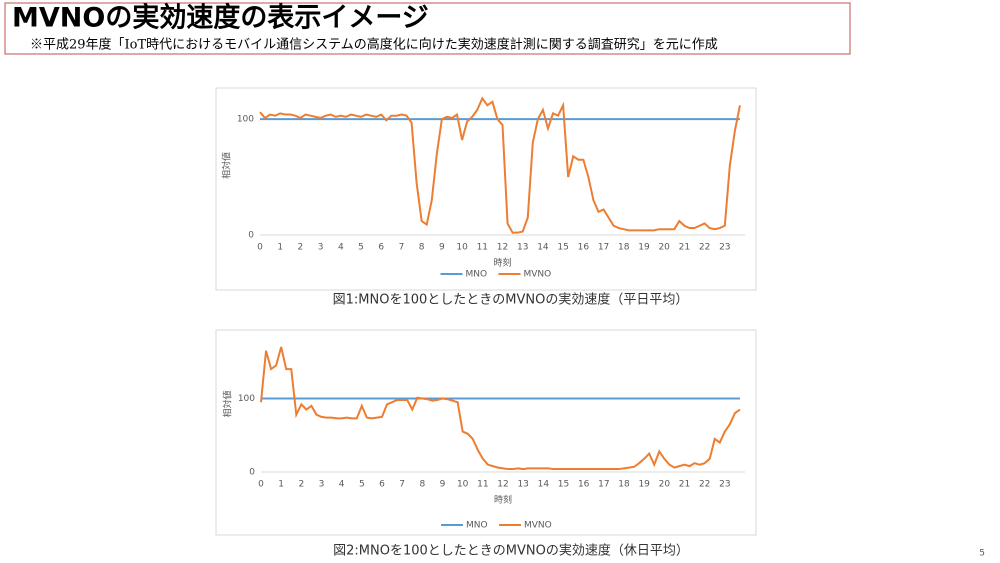 The height and width of the screenshot is (563, 1000). Describe the element at coordinates (982, 554) in the screenshot. I see `page-number: 5` at that location.